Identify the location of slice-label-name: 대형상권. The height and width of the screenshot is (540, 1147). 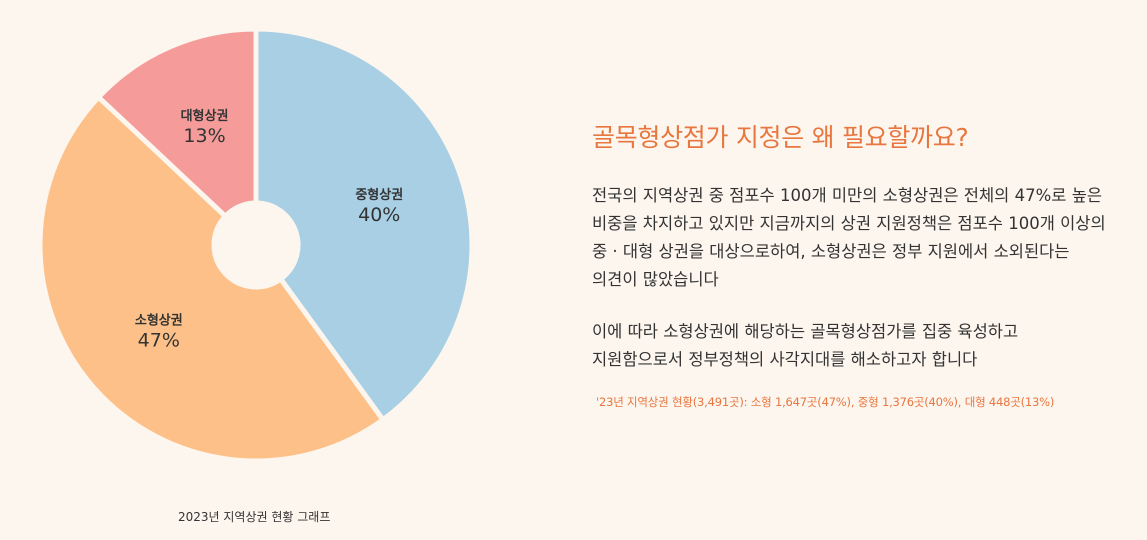
(205, 116).